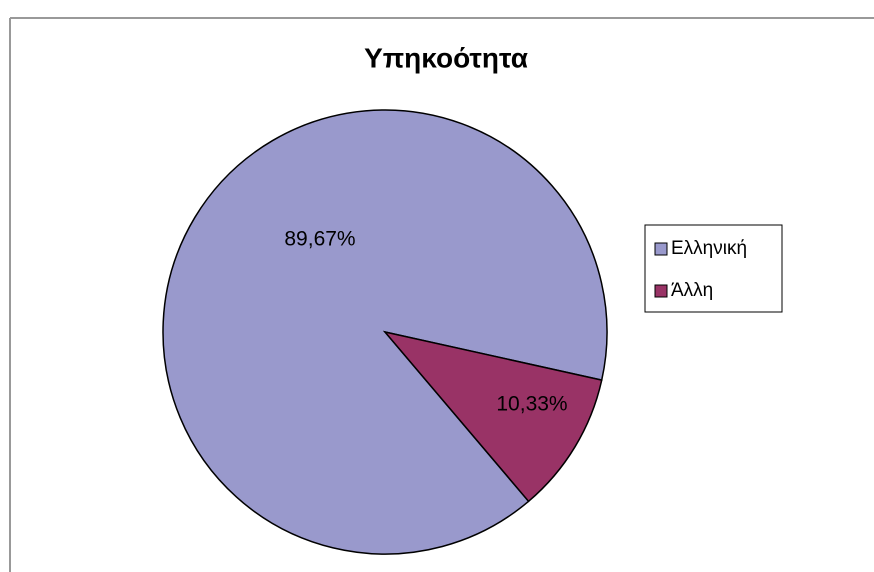 The width and height of the screenshot is (874, 572). What do you see at coordinates (713, 268) in the screenshot?
I see `legend-box` at bounding box center [713, 268].